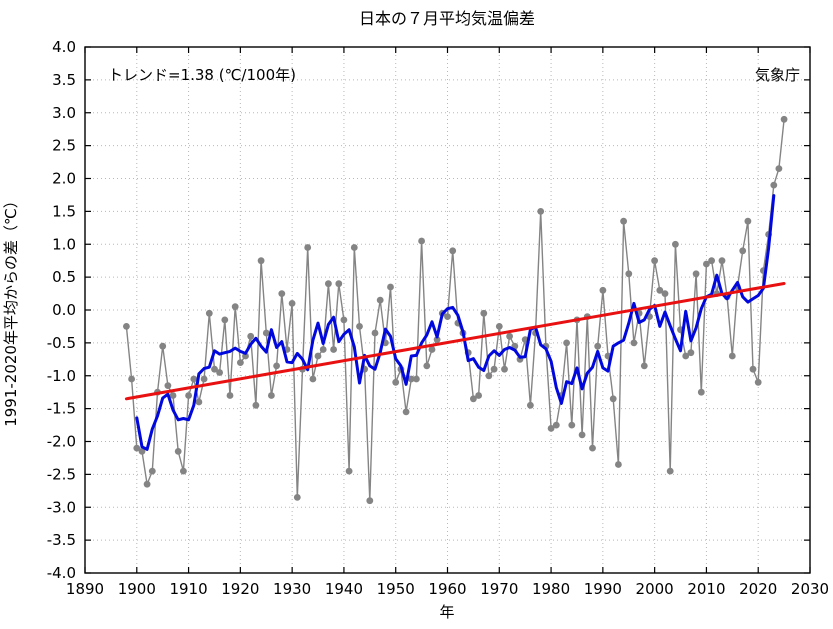 This screenshot has width=833, height=629. I want to click on y-tick-label: -1.5, so click(61, 409).